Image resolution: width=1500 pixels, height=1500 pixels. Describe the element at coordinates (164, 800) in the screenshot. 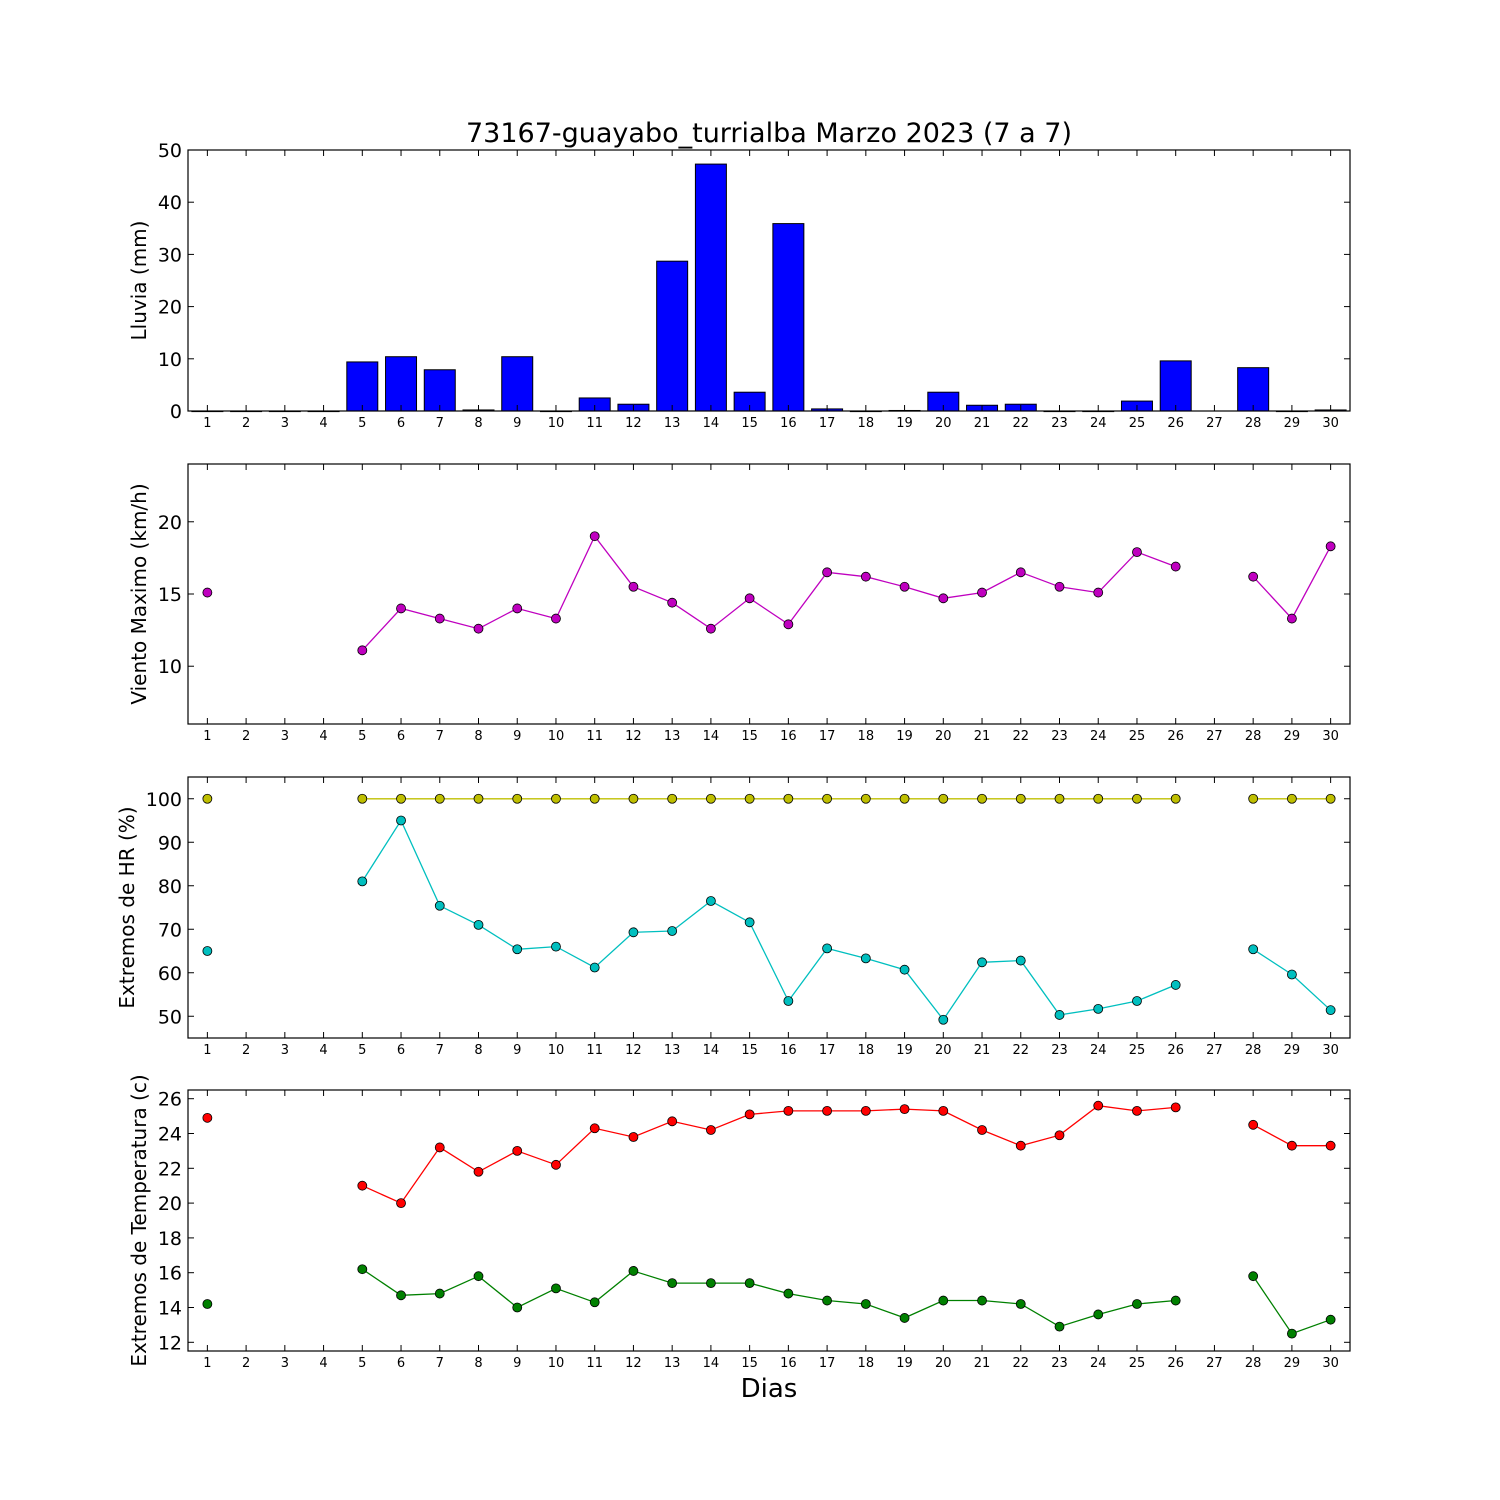

I see `y-tick-label: 100` at that location.